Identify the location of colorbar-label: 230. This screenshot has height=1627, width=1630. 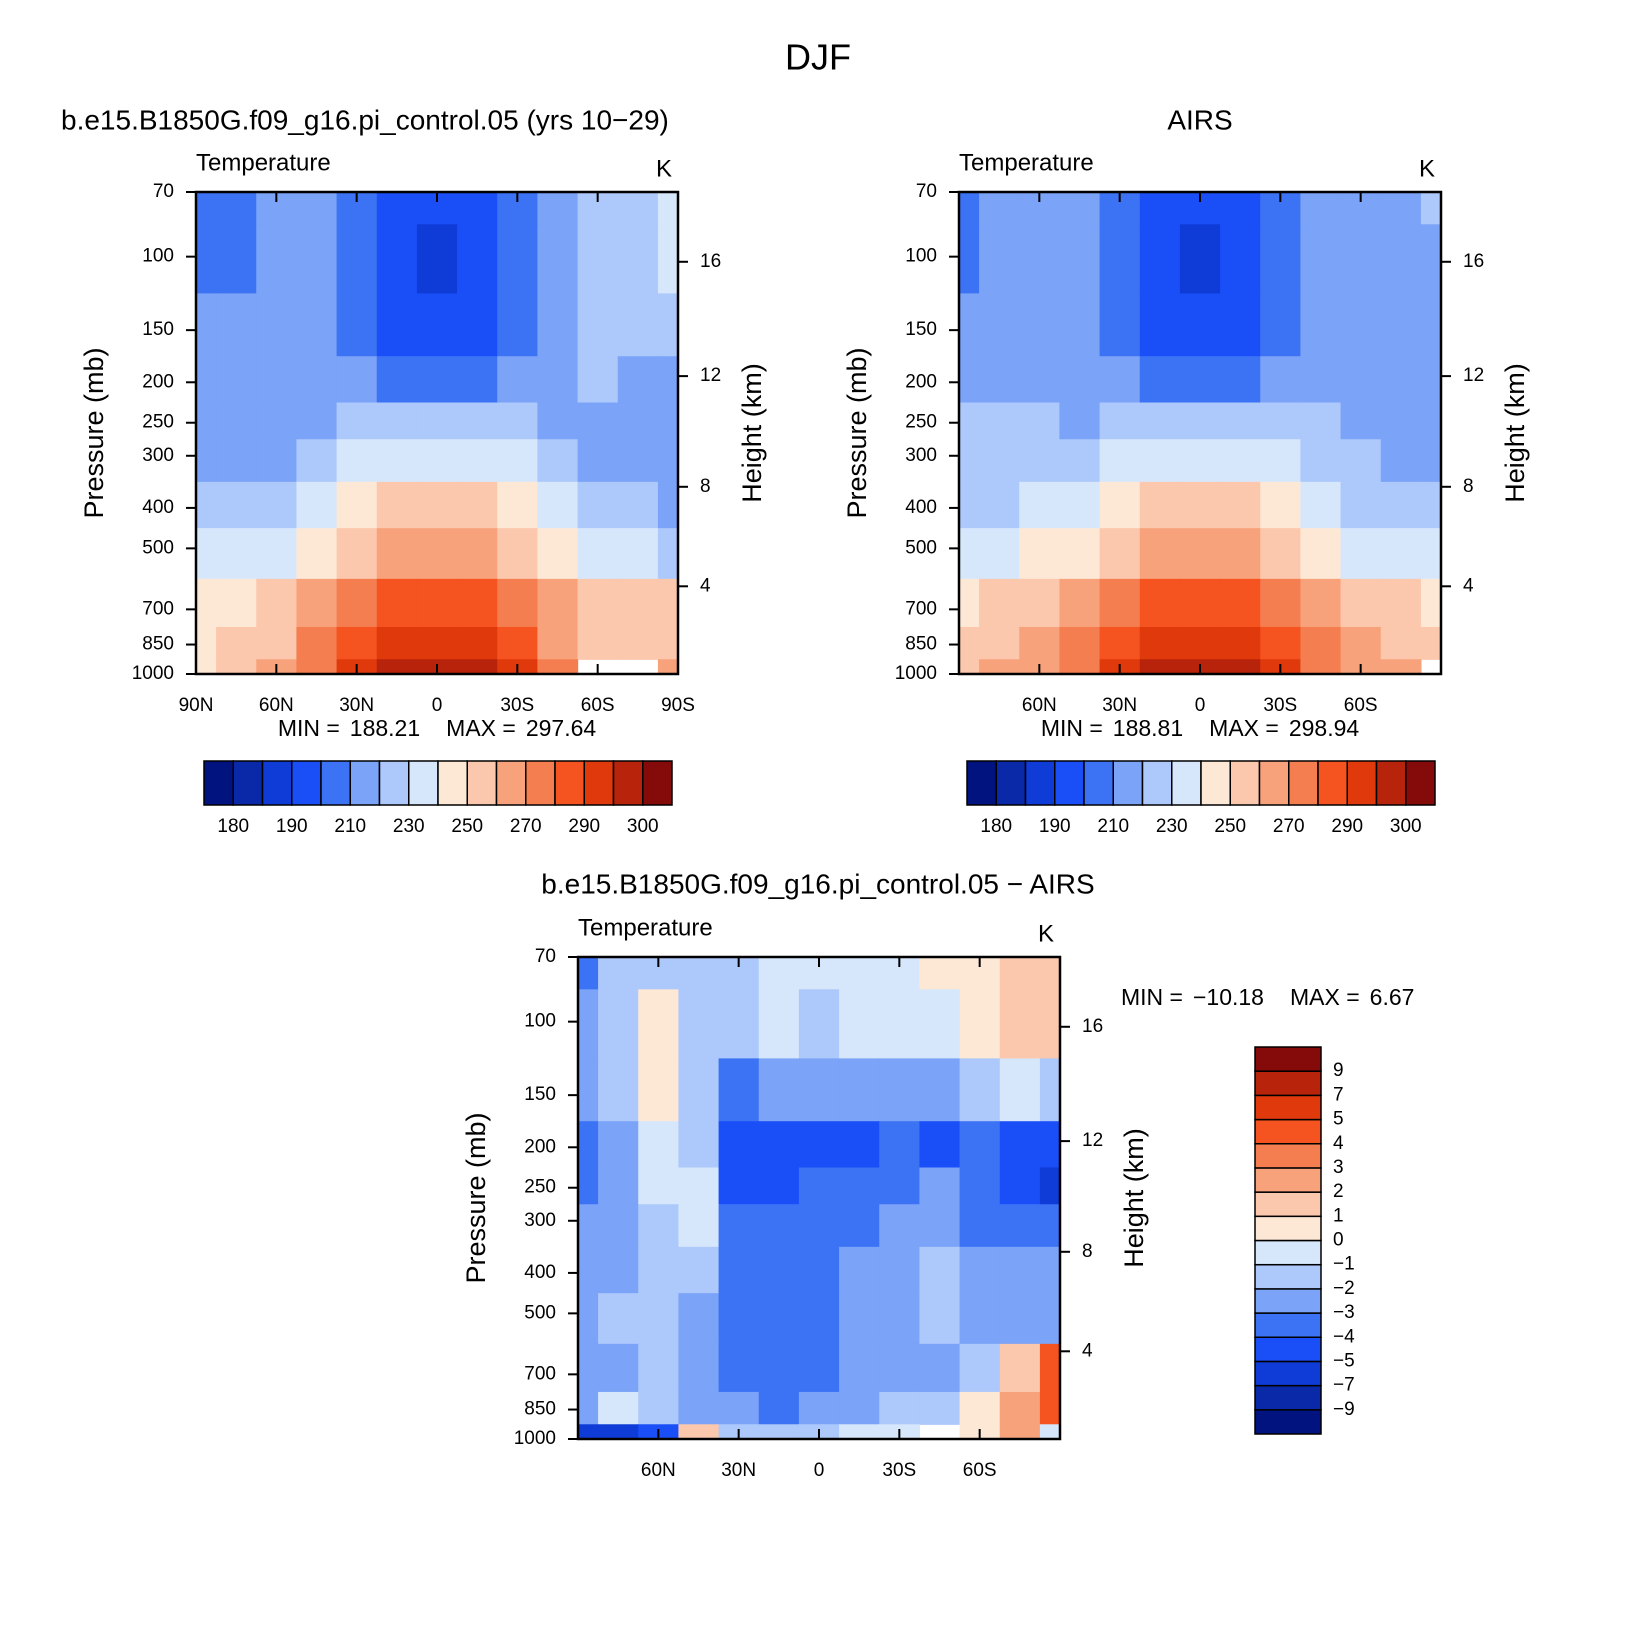
(409, 826).